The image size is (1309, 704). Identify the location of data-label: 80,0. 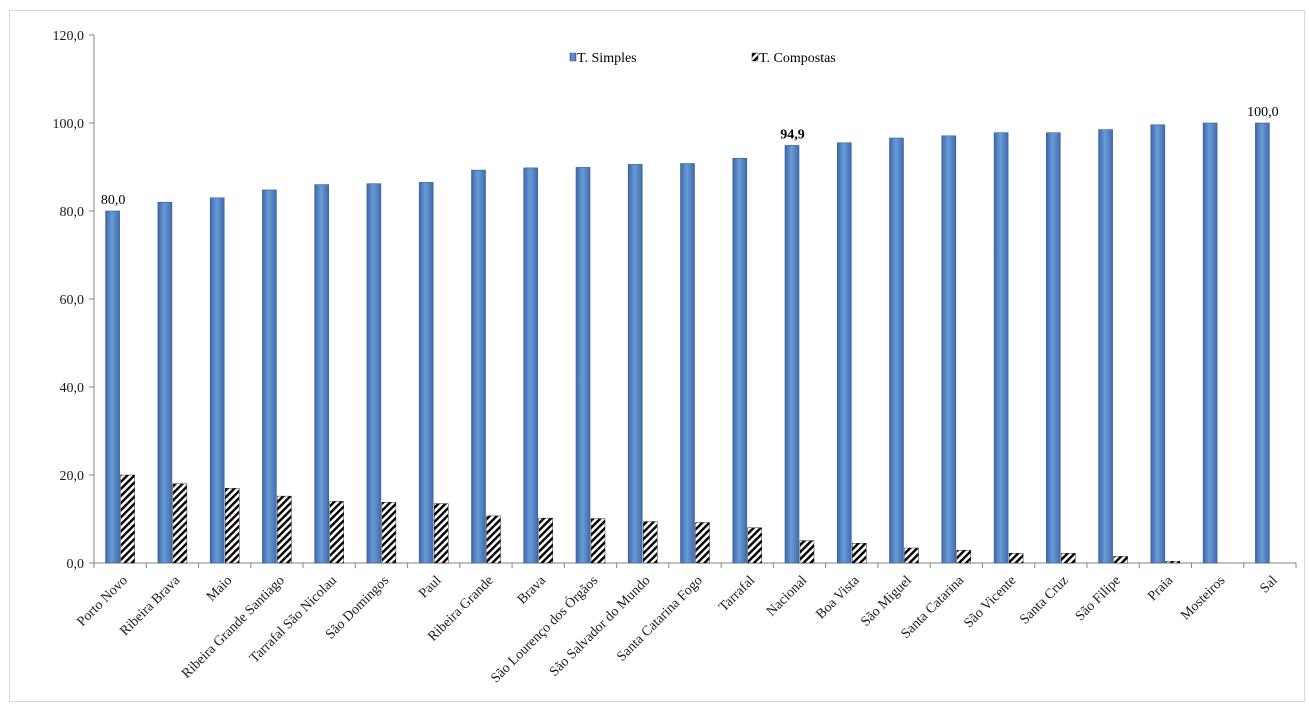
(113, 200).